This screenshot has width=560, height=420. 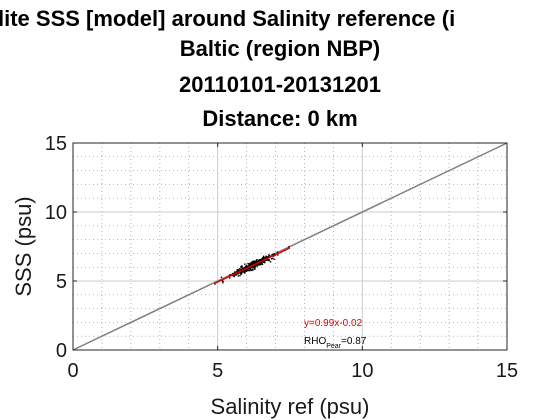 I want to click on fit-equation-label: y=0.99x-0.02, so click(x=333, y=323).